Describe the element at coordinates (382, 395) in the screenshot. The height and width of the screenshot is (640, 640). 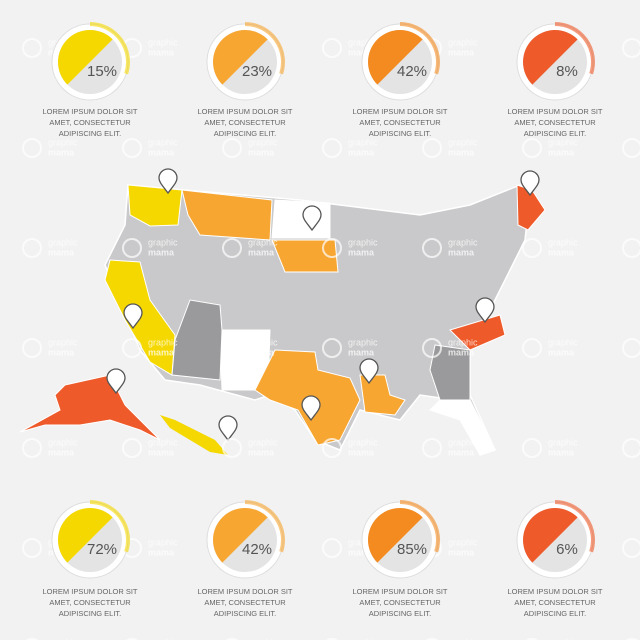
I see `louisiana` at that location.